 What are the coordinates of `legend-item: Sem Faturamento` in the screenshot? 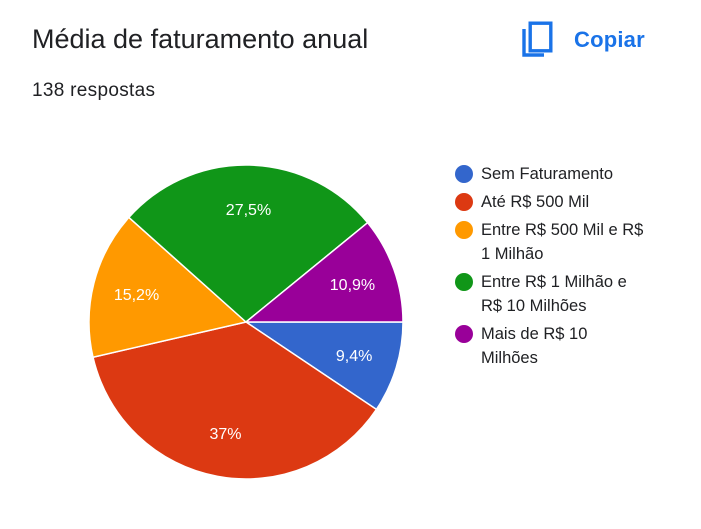 It's located at (575, 174).